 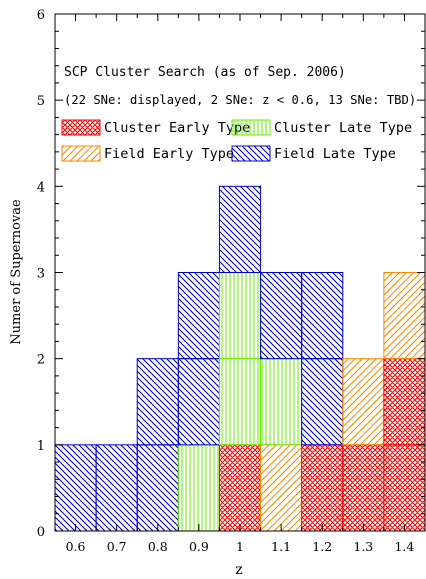 What do you see at coordinates (322, 488) in the screenshot?
I see `bar-cluster-early-type-1.2` at bounding box center [322, 488].